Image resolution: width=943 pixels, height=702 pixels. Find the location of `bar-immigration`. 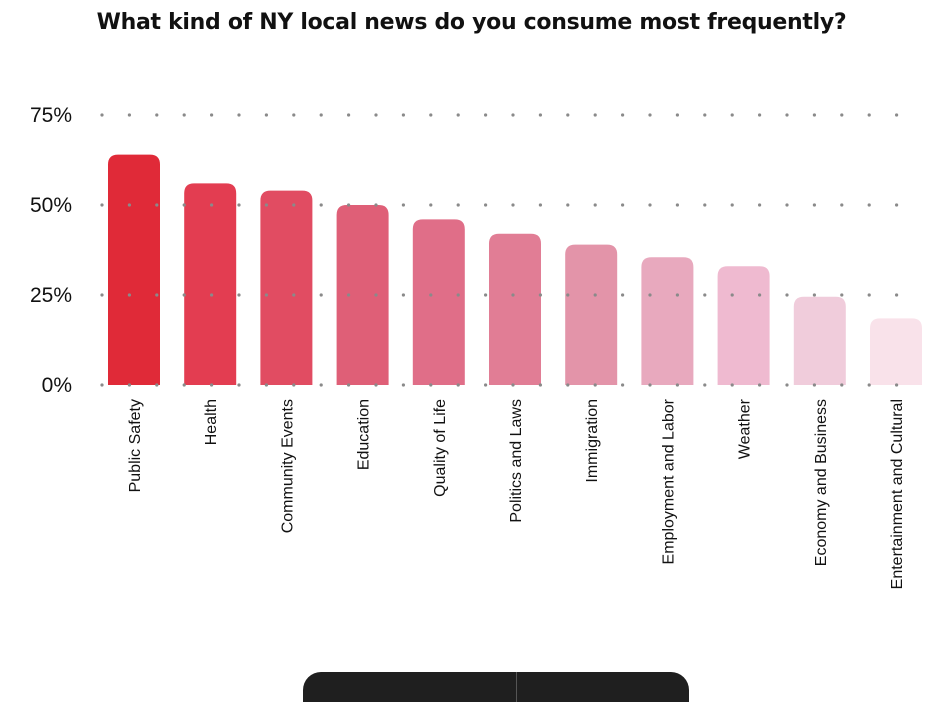

bar-immigration is located at coordinates (591, 314).